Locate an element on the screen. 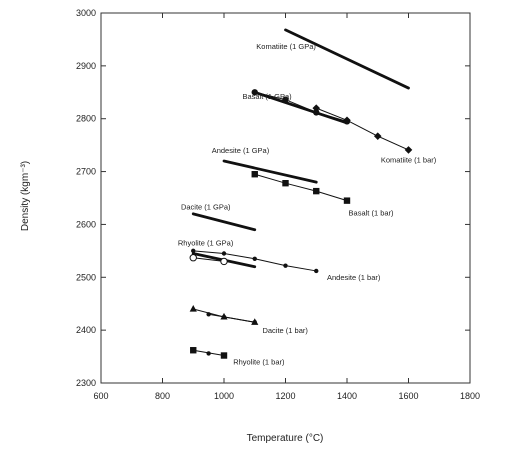  annotation-label: Rhyolite (1 bar) is located at coordinates (259, 362).